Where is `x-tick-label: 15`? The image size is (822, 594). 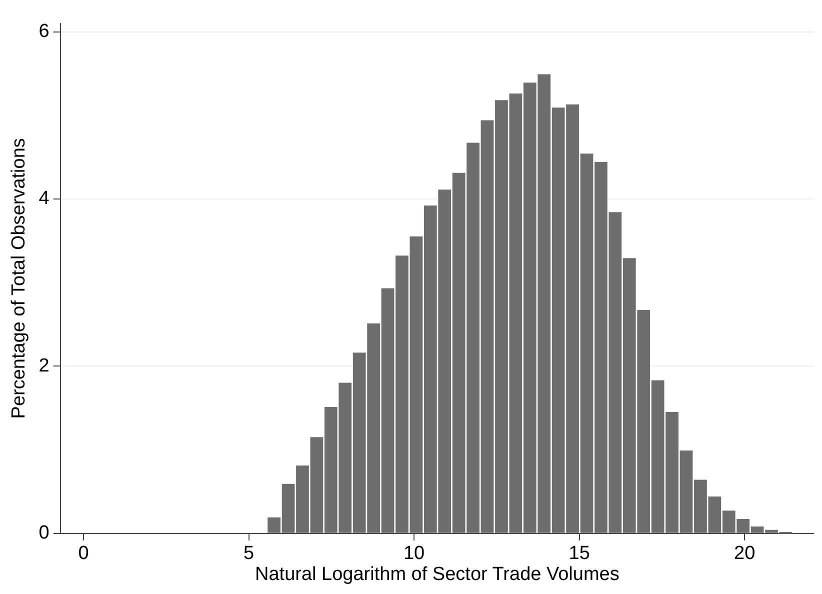
x-tick-label: 15 is located at coordinates (579, 553).